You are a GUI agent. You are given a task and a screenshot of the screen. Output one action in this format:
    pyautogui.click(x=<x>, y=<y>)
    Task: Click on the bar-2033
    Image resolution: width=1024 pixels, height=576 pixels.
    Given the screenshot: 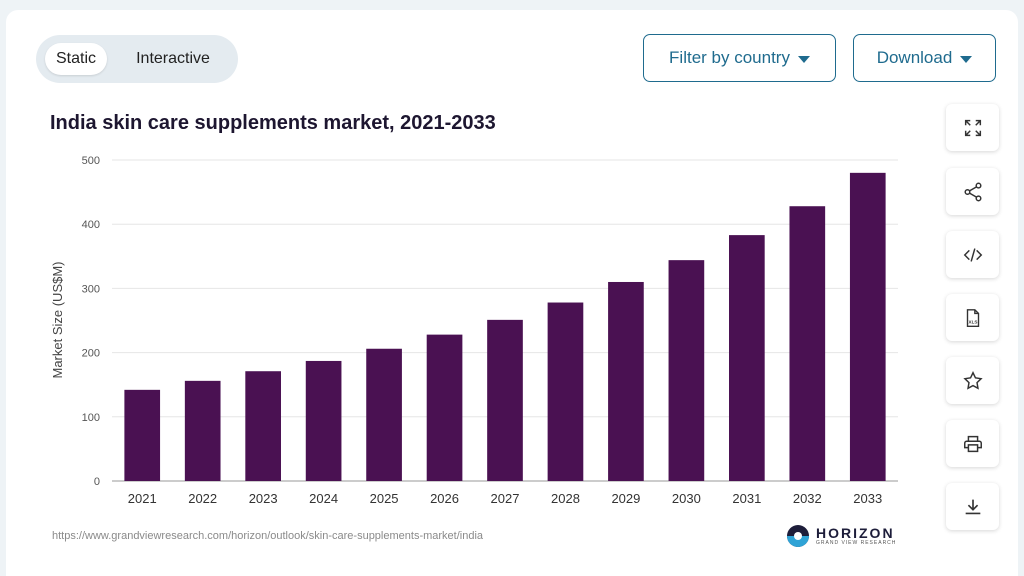 What is the action you would take?
    pyautogui.click(x=867, y=326)
    